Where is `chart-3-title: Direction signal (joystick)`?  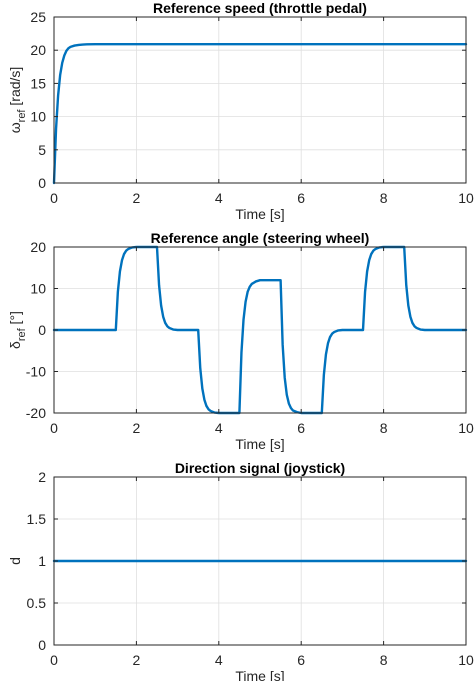
chart-3-title: Direction signal (joystick) is located at coordinates (260, 468).